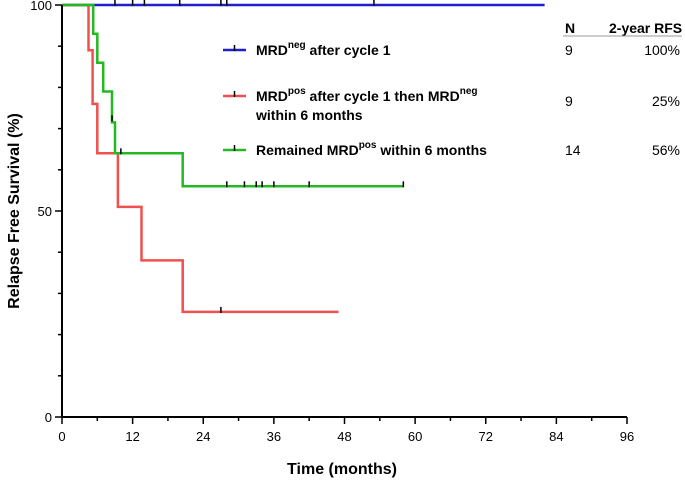 This screenshot has height=482, width=685. I want to click on table-n-0: 9, so click(569, 50).